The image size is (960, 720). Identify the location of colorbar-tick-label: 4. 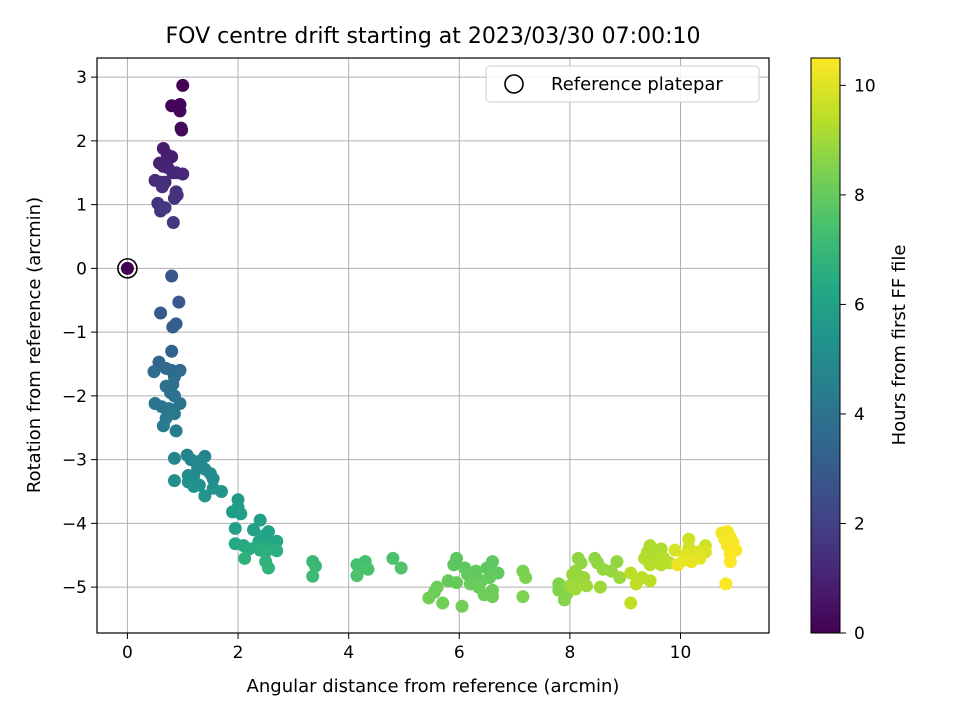
(859, 415).